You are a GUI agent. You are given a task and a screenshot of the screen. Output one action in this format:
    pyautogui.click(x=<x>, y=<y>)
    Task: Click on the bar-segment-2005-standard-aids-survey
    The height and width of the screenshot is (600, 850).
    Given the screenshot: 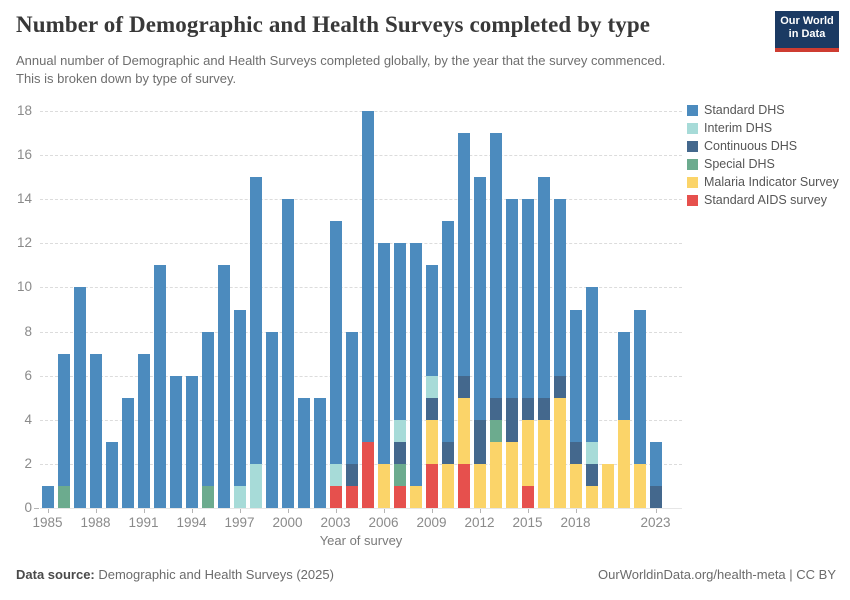 What is the action you would take?
    pyautogui.click(x=367, y=474)
    